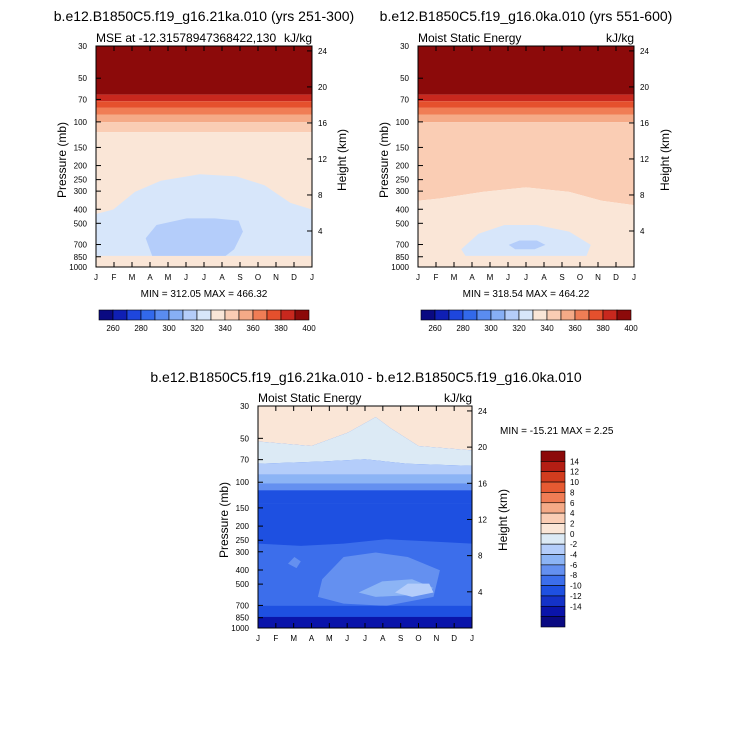 This screenshot has width=732, height=732. What do you see at coordinates (114, 277) in the screenshot?
I see `x-tick-label: F` at bounding box center [114, 277].